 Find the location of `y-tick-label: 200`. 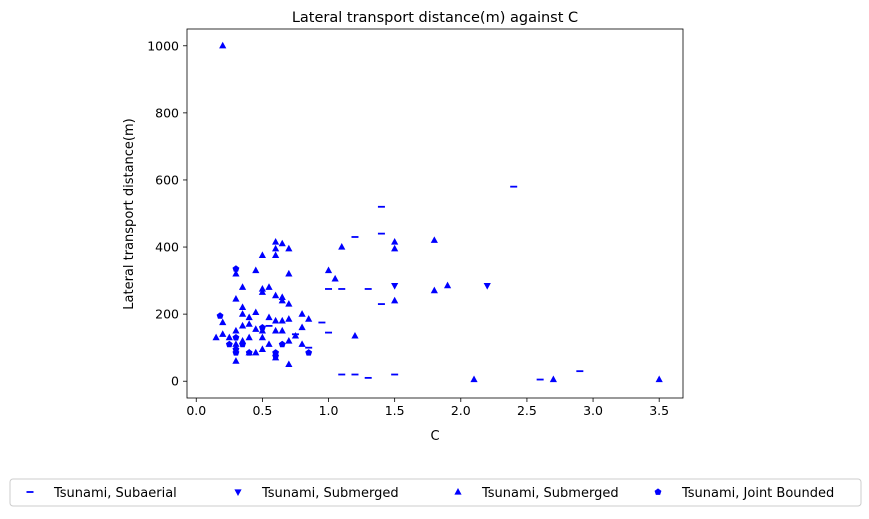

y-tick-label: 200 is located at coordinates (167, 314).